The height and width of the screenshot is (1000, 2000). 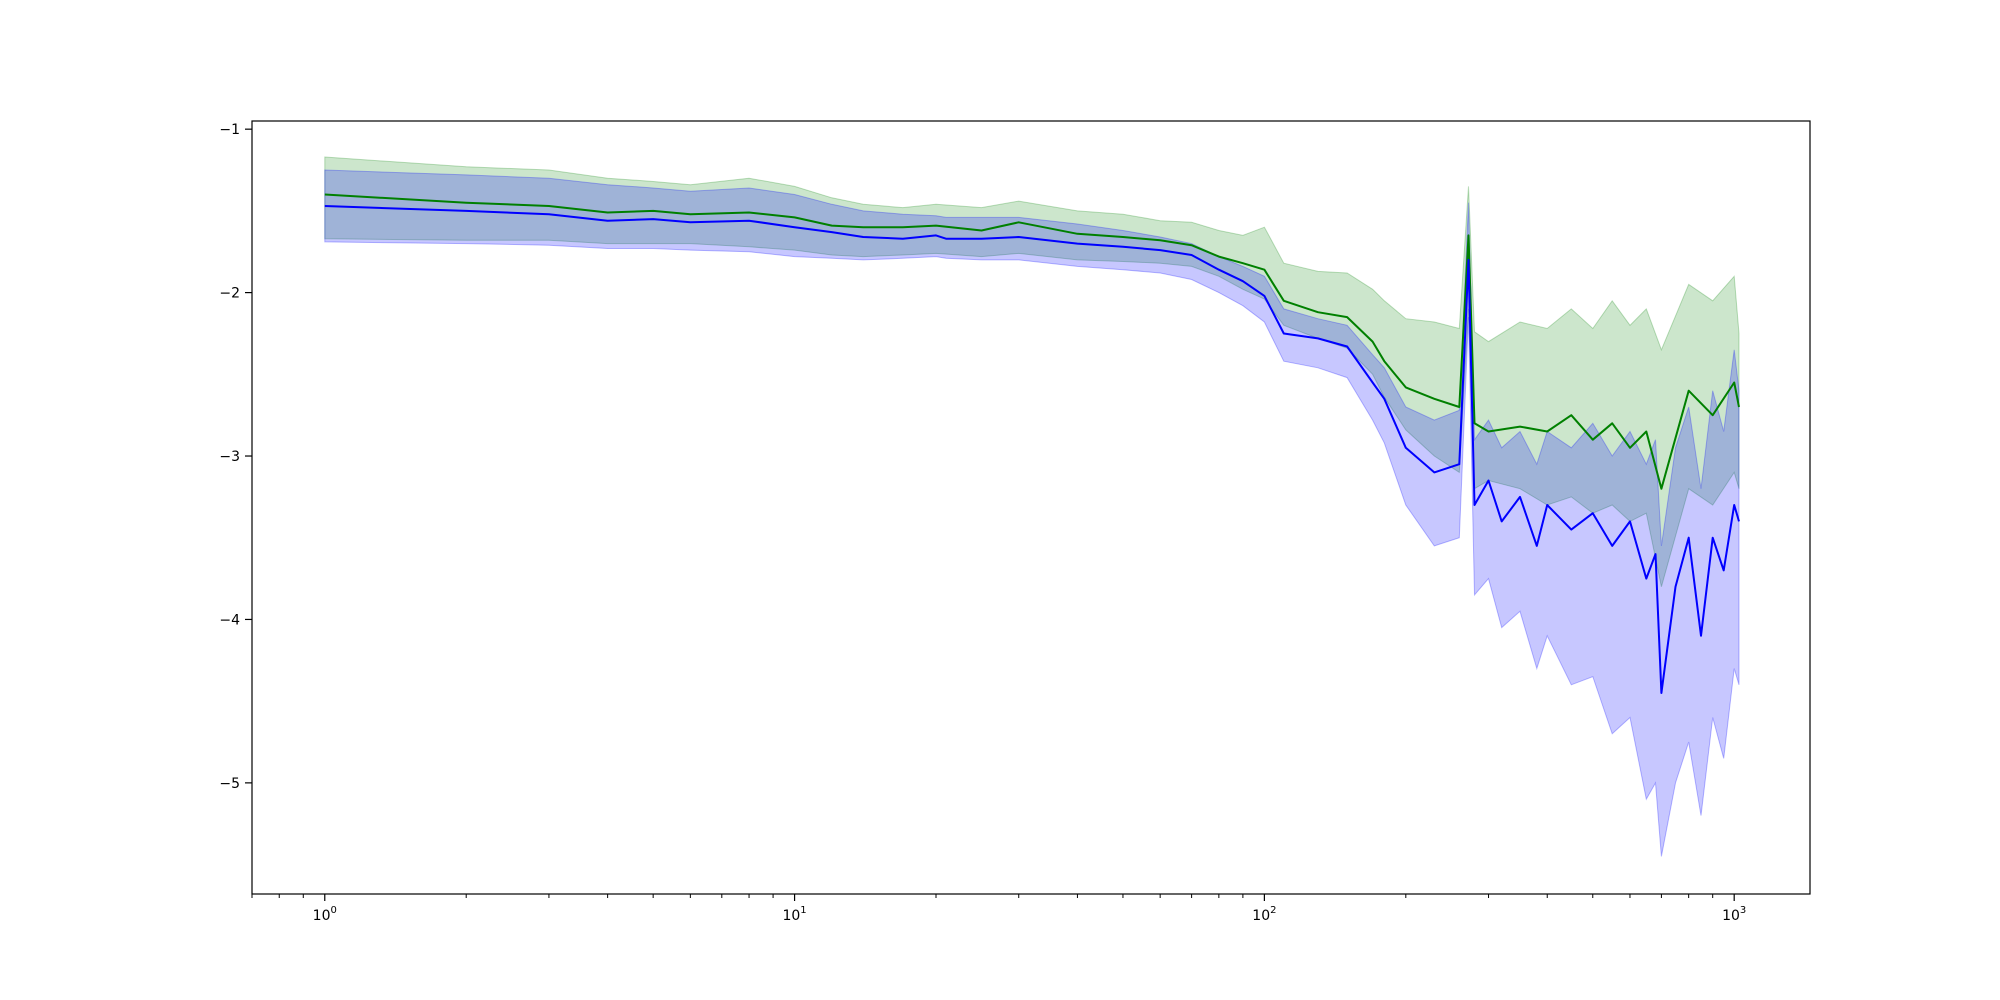 I want to click on x-tick-label: 10², so click(x=1264, y=914).